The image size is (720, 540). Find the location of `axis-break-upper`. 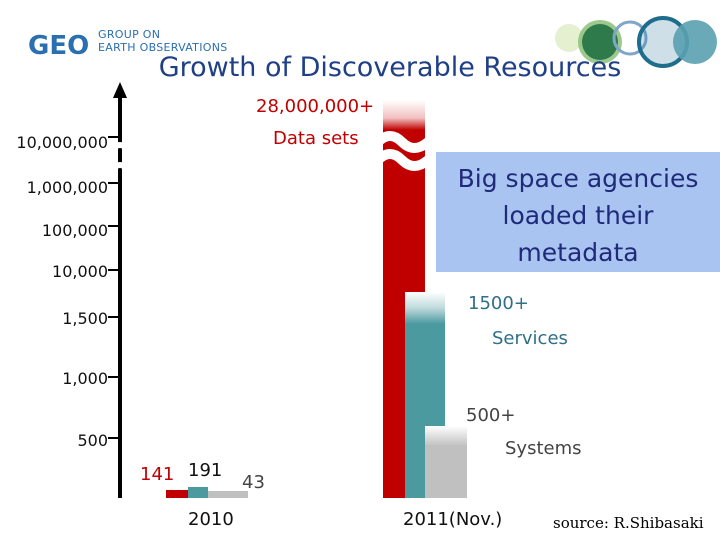

axis-break-upper is located at coordinates (120, 146).